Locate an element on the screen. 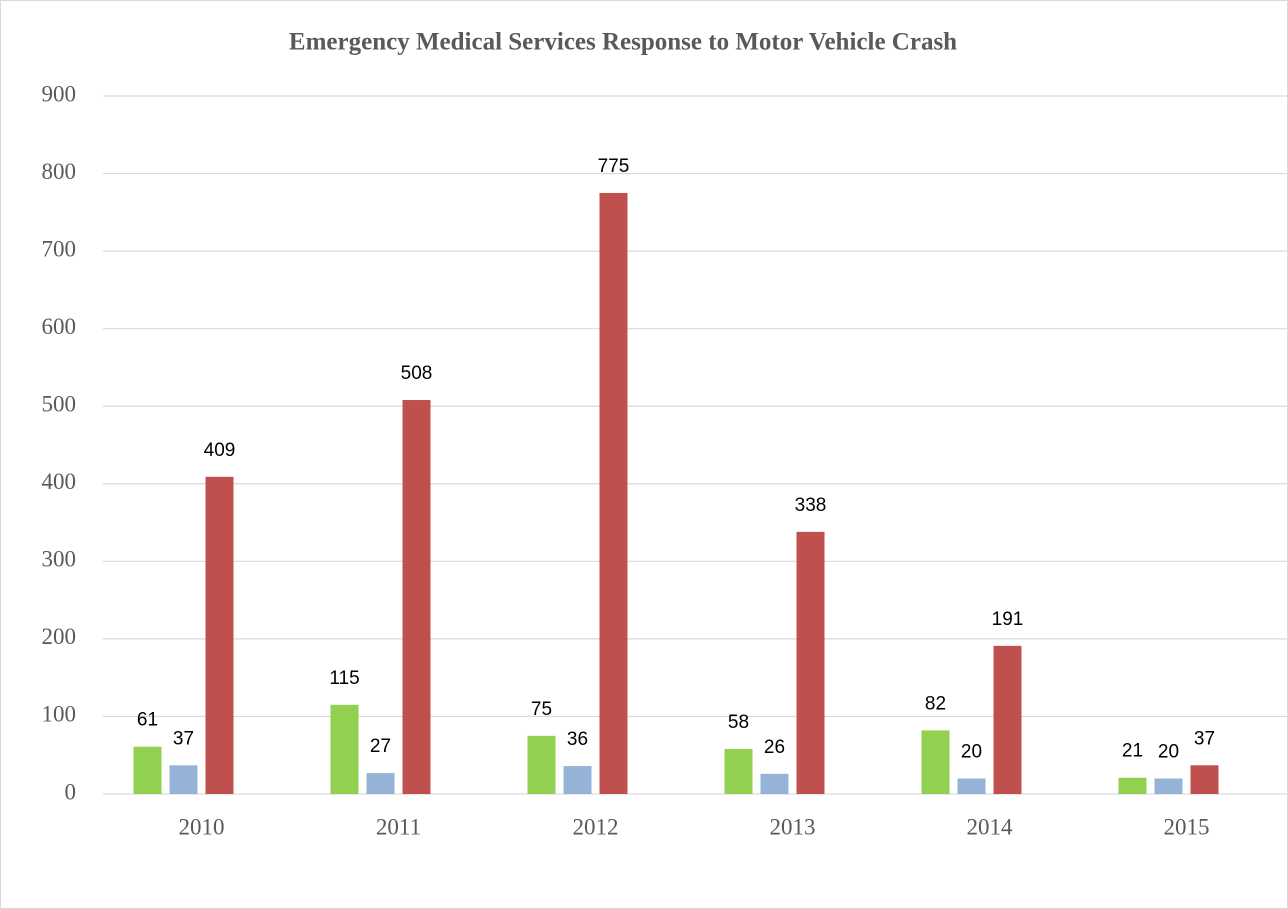 The image size is (1288, 909). y-tick-label: 900 is located at coordinates (59, 93).